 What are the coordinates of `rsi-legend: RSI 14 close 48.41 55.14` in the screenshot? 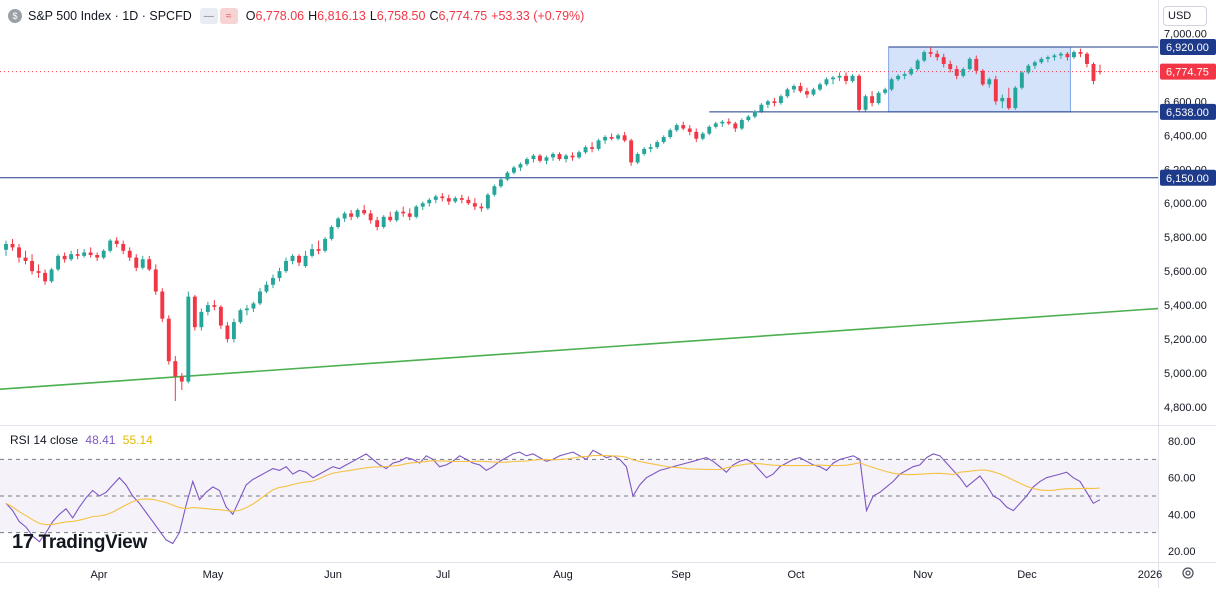 It's located at (81, 440).